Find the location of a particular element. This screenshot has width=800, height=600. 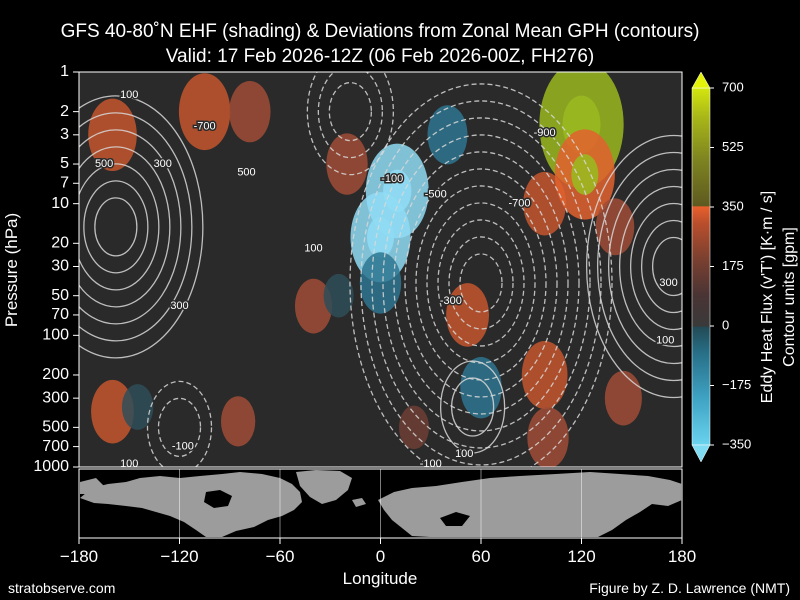

contour-label-1: -700 is located at coordinates (205, 127).